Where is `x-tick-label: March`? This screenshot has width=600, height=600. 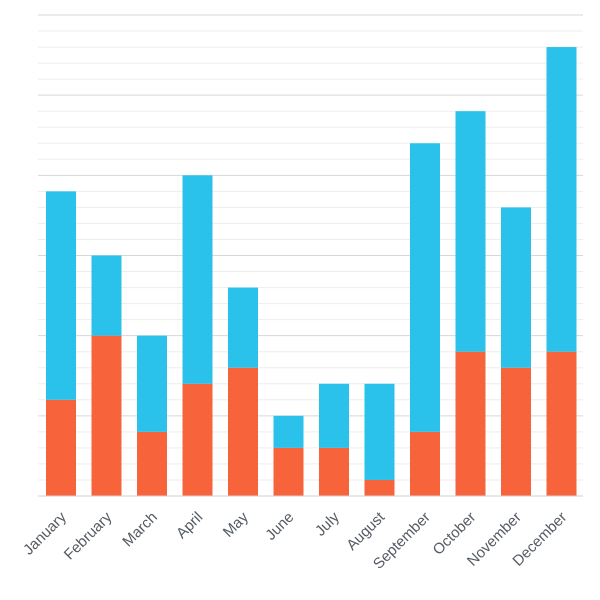 x-tick-label: March is located at coordinates (139, 529).